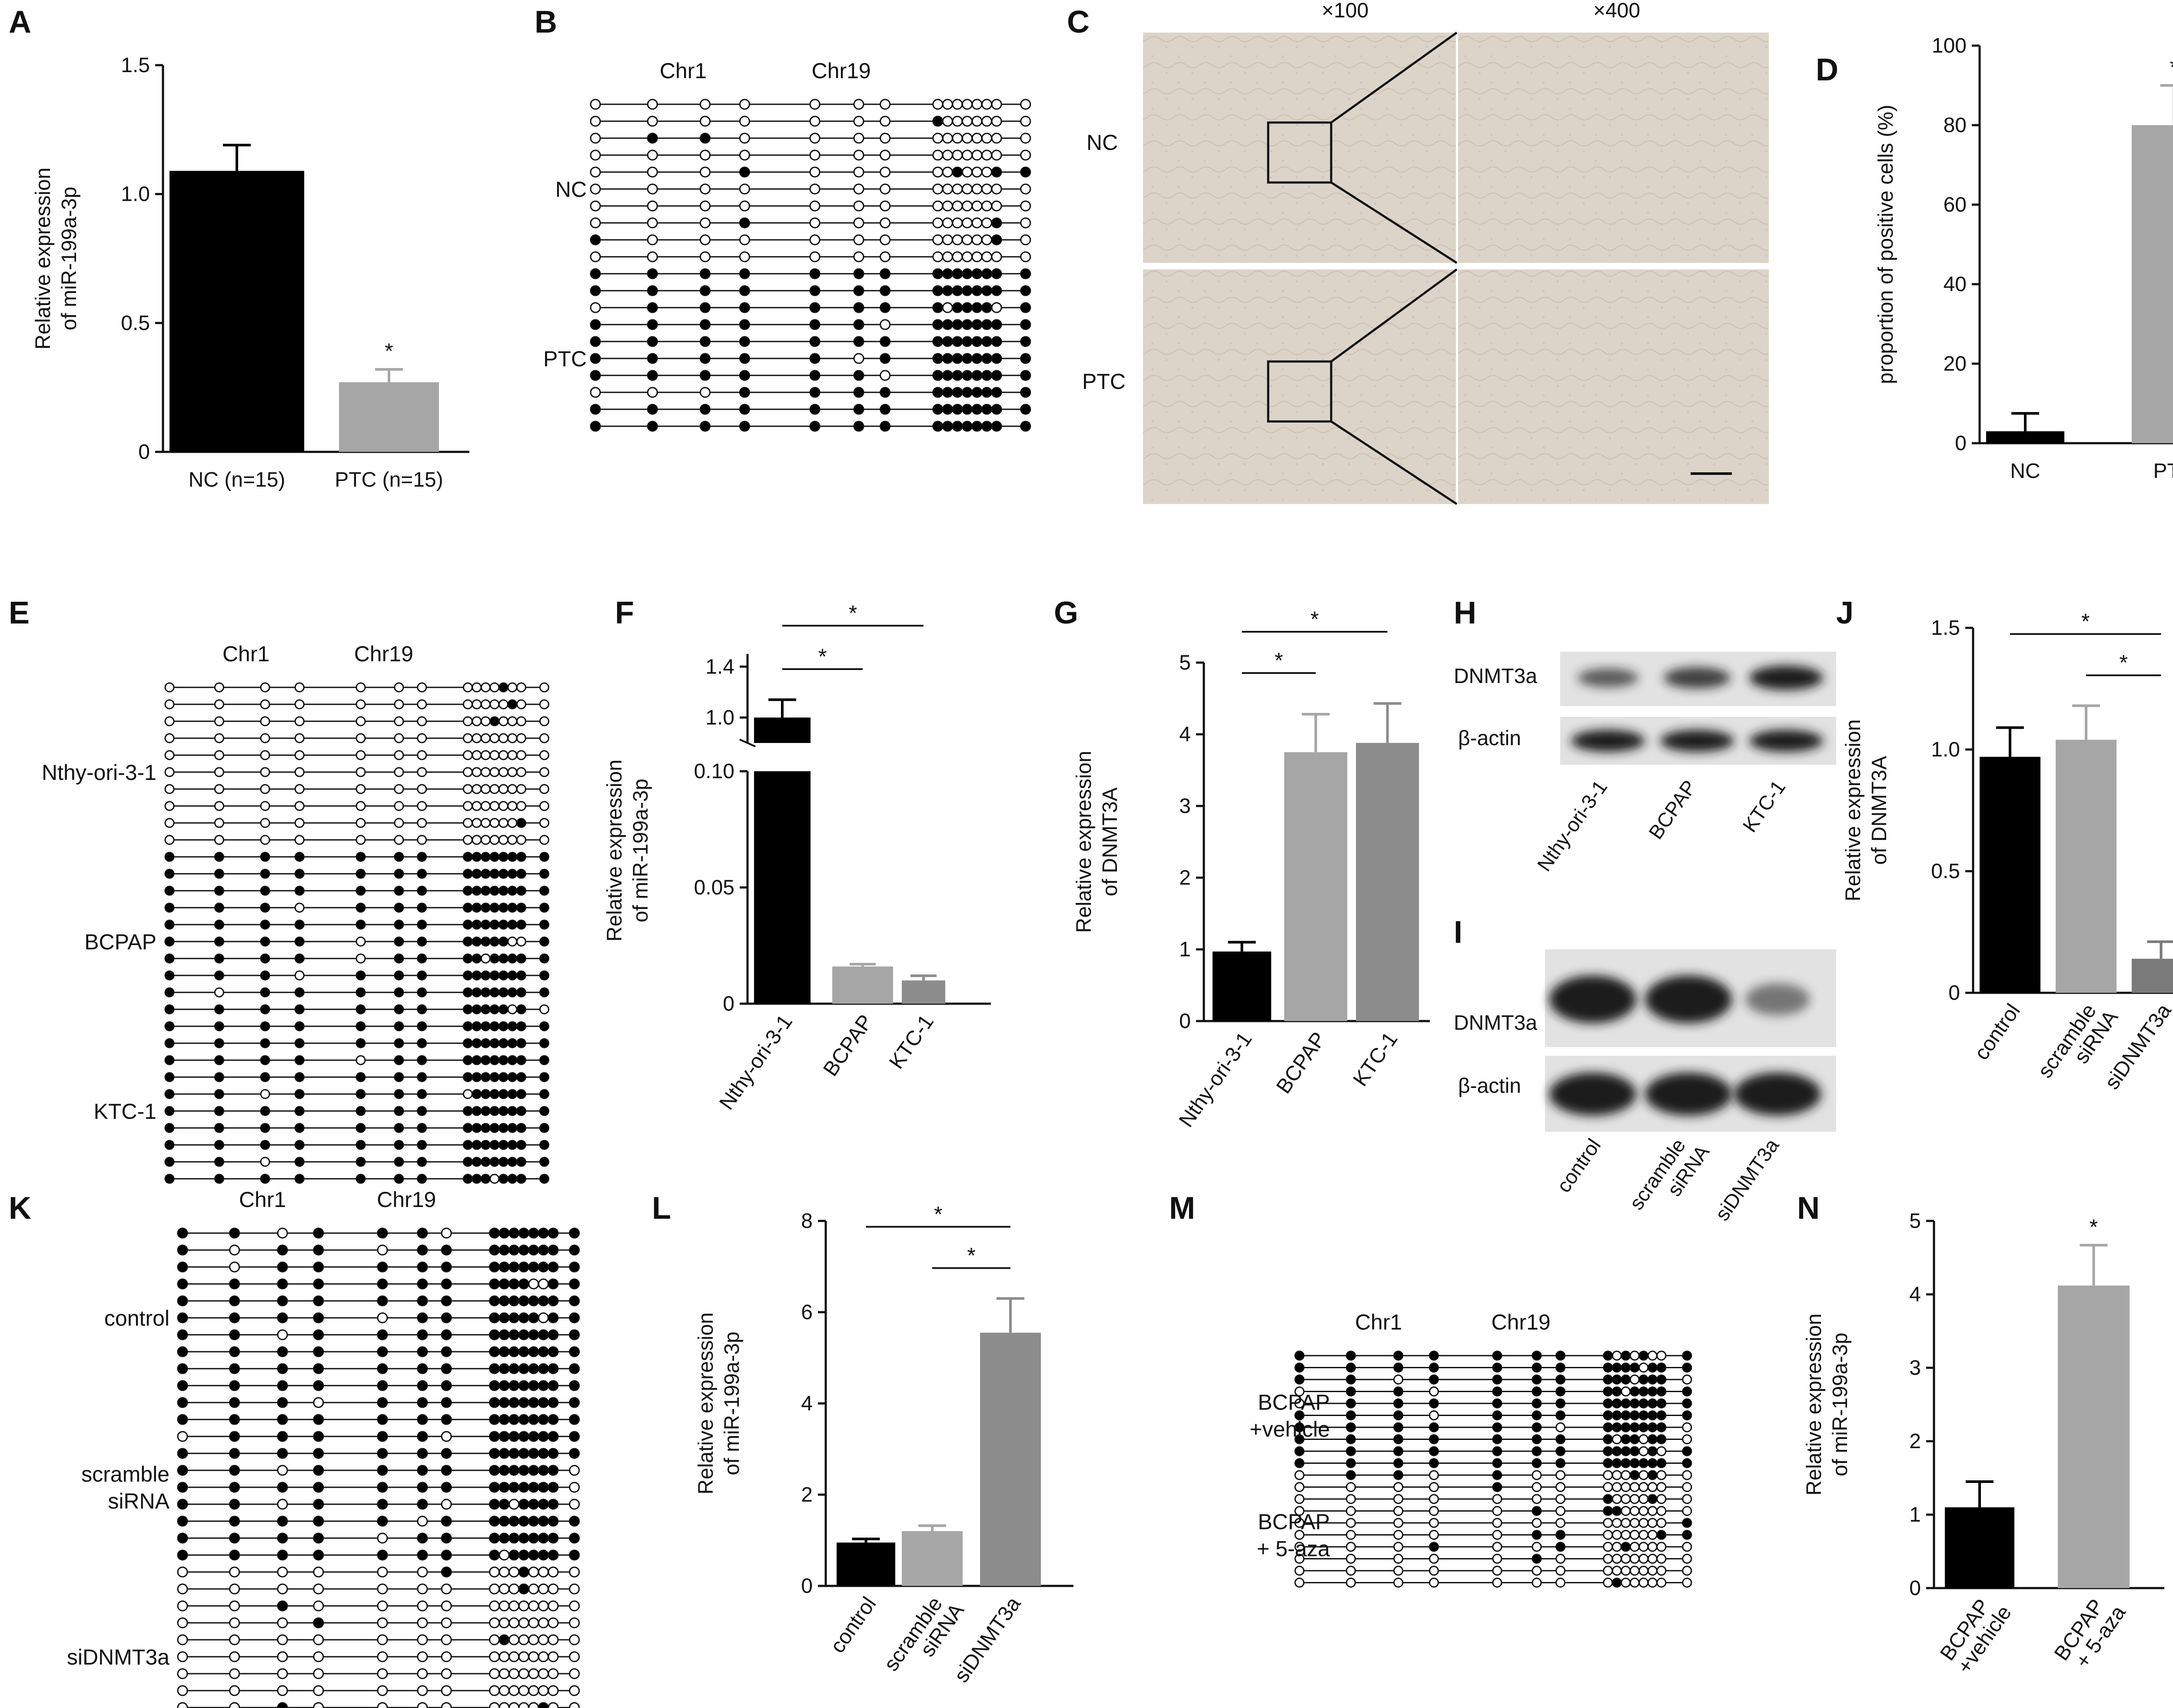  What do you see at coordinates (1955, 204) in the screenshot?
I see `y-tick-label: 60` at bounding box center [1955, 204].